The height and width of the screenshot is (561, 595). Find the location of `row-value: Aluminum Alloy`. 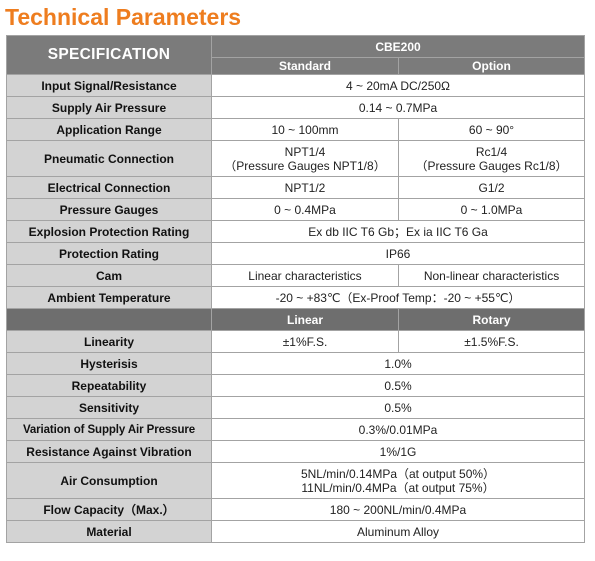

row-value: Aluminum Alloy is located at coordinates (398, 531).